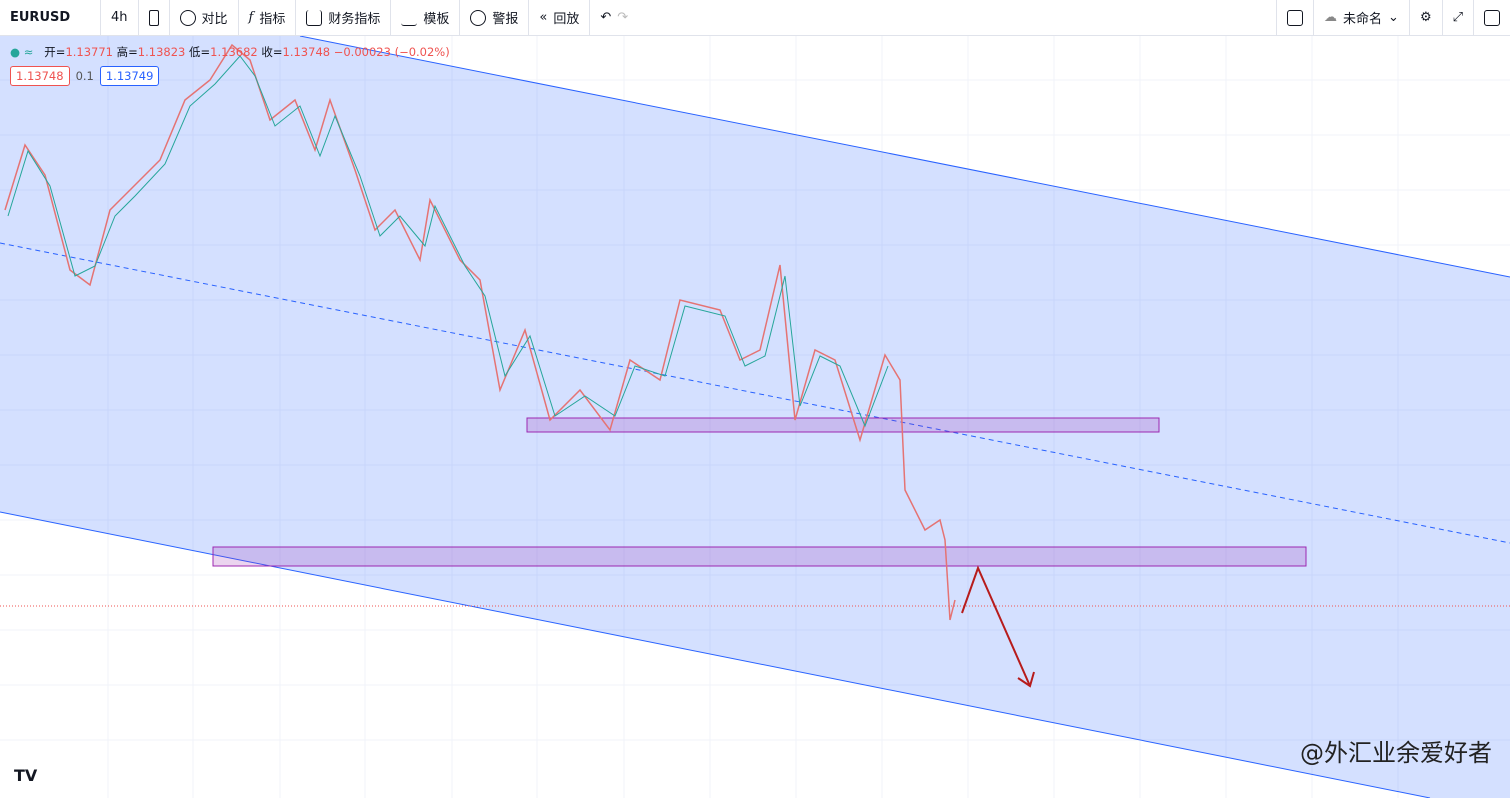  I want to click on replay-button: «回放, so click(560, 17).